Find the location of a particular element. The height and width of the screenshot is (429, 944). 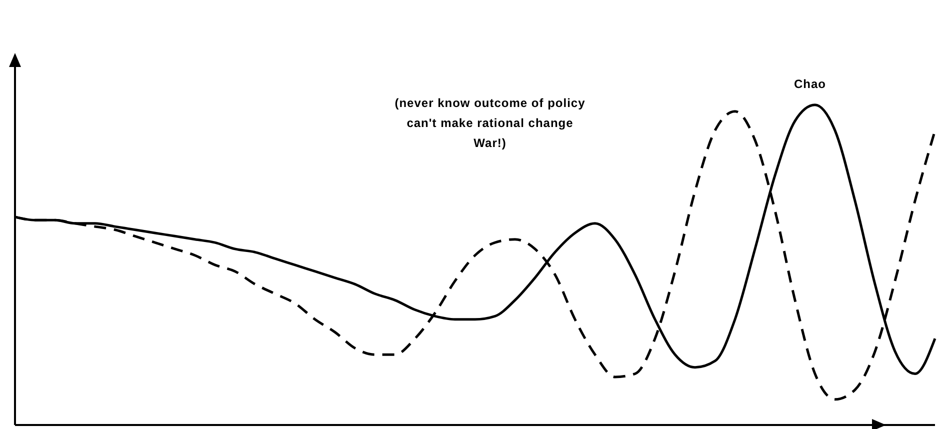

text: Chao is located at coordinates (810, 84).